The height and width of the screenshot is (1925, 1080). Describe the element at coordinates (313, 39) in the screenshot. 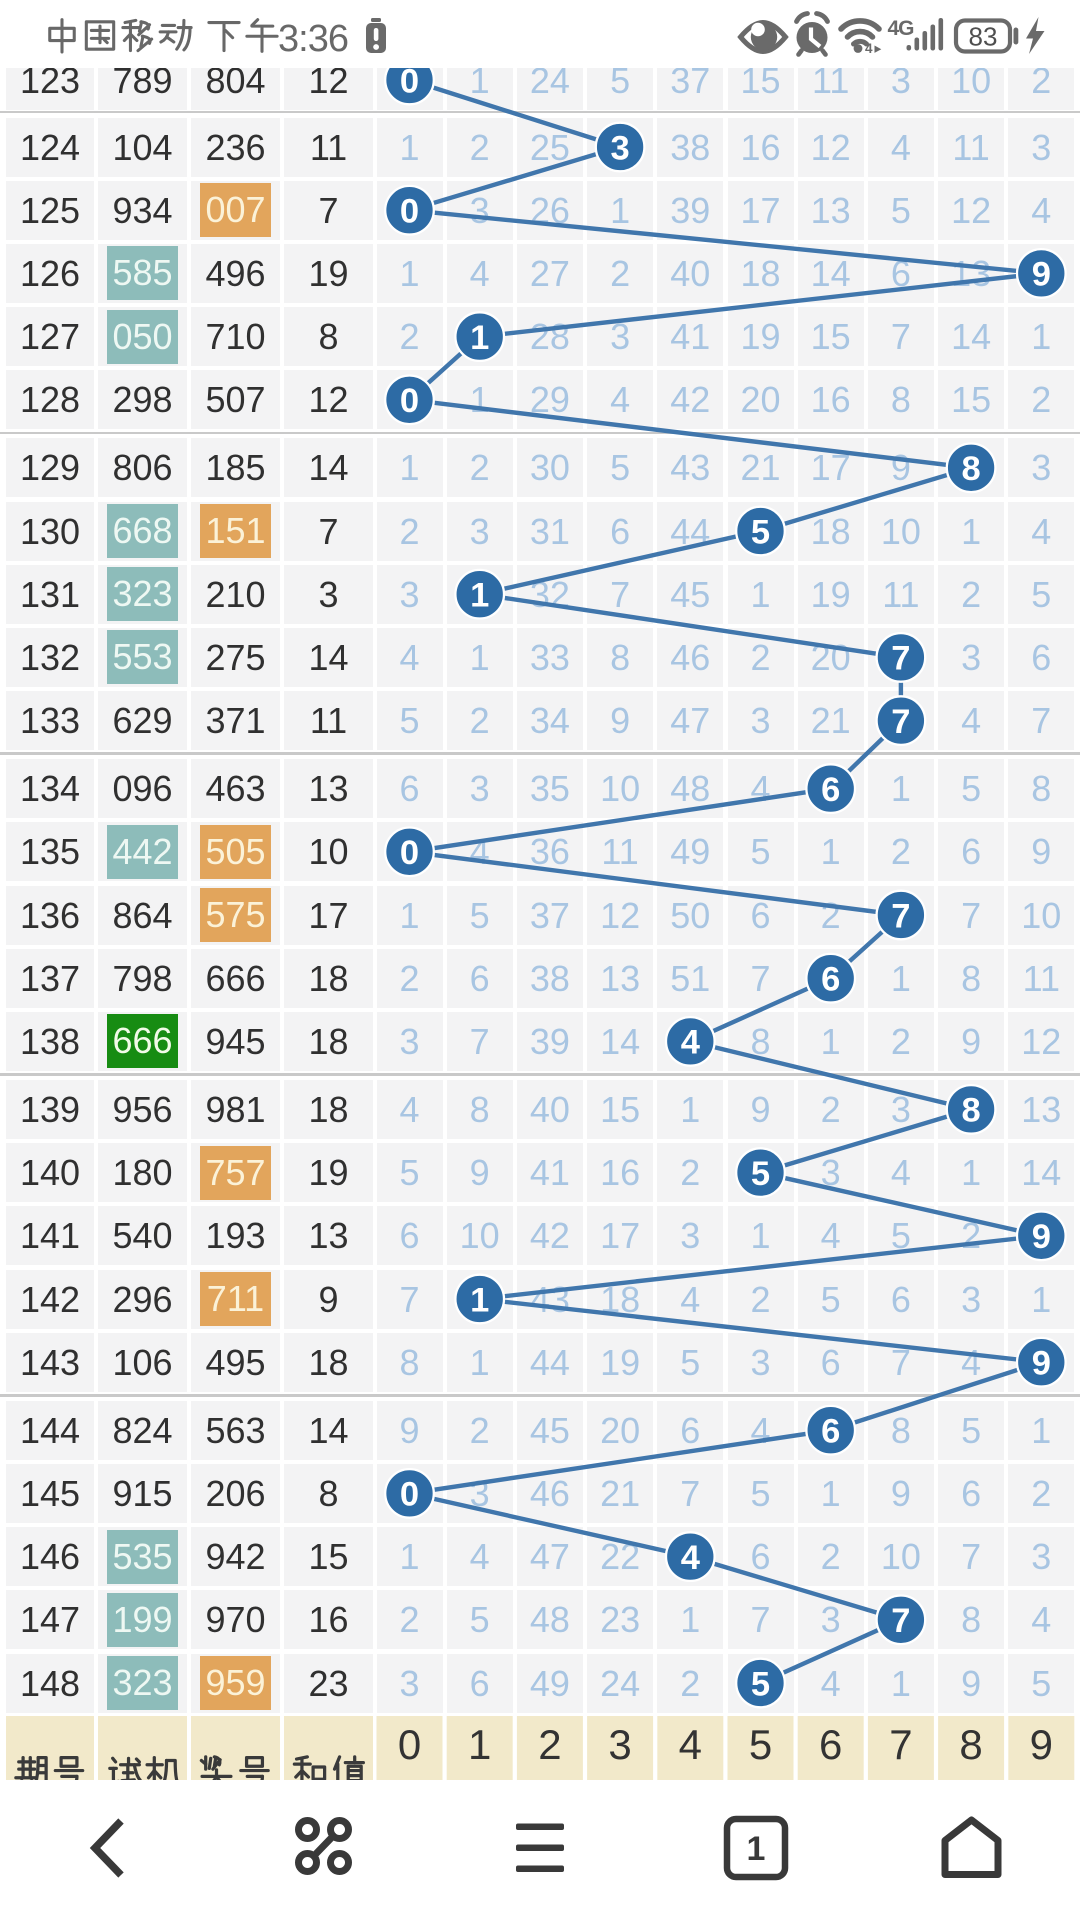

I see `svg-text: 3:36` at that location.